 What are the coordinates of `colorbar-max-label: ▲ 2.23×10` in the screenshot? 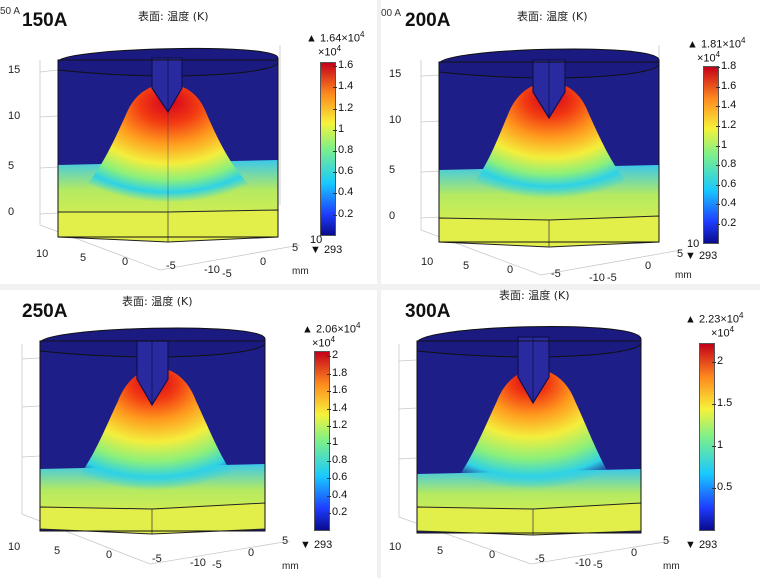 It's located at (712, 319).